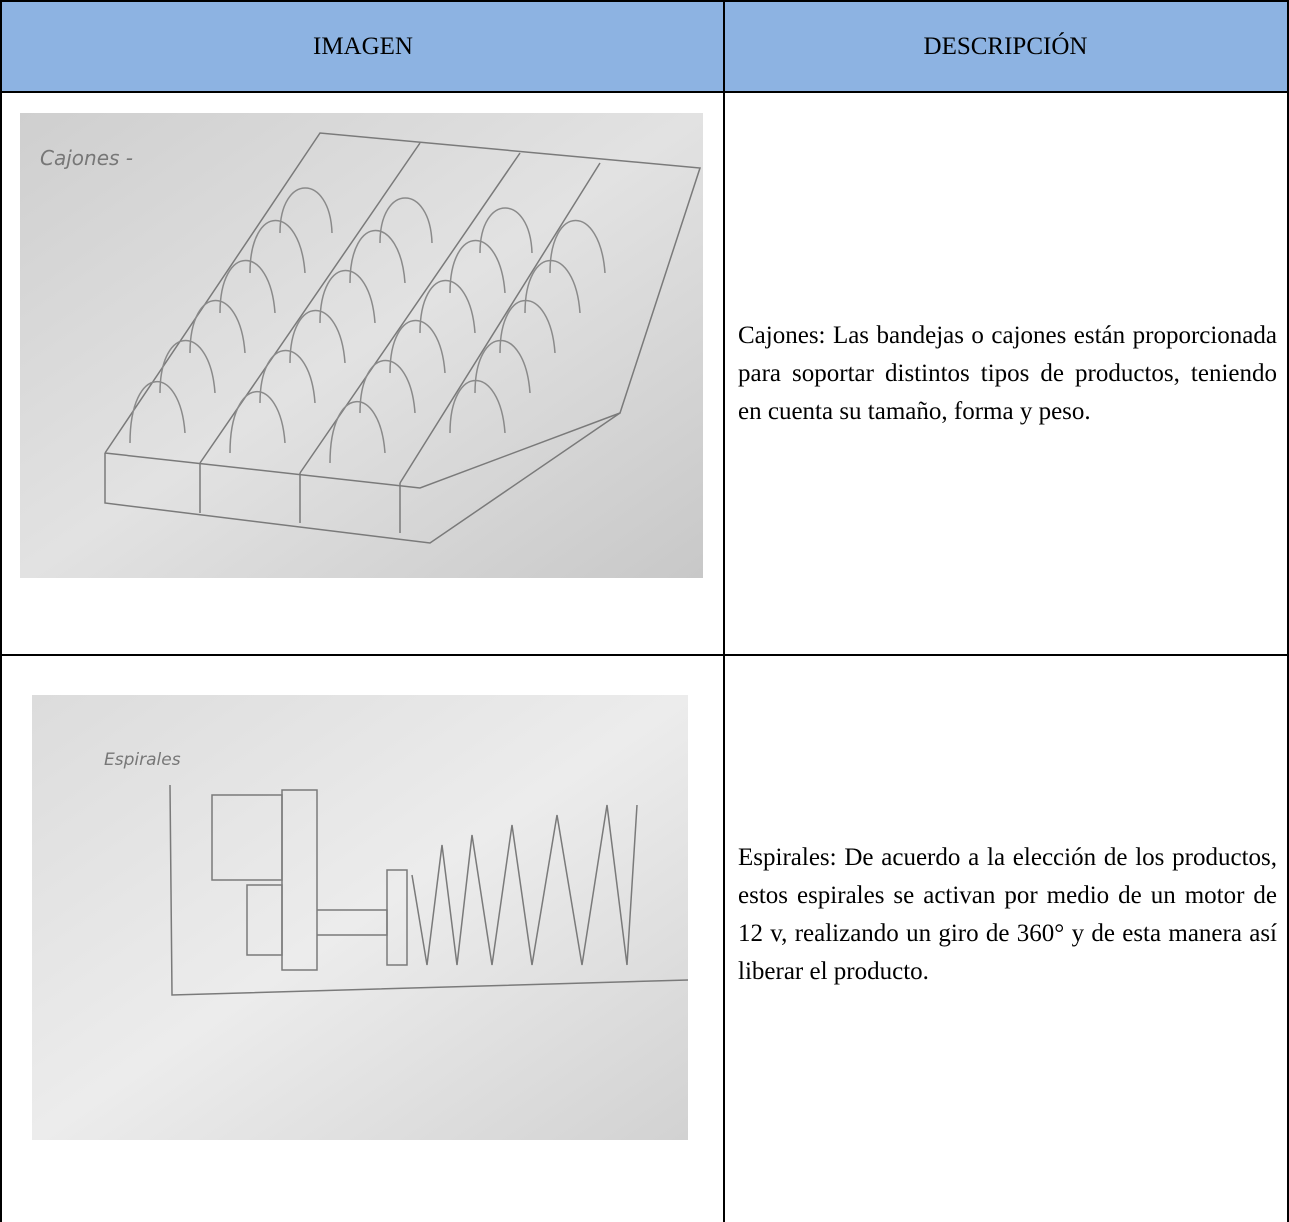 This screenshot has width=1289, height=1222. Describe the element at coordinates (1005, 47) in the screenshot. I see `header-cell: DESCRIPCIÓN` at that location.